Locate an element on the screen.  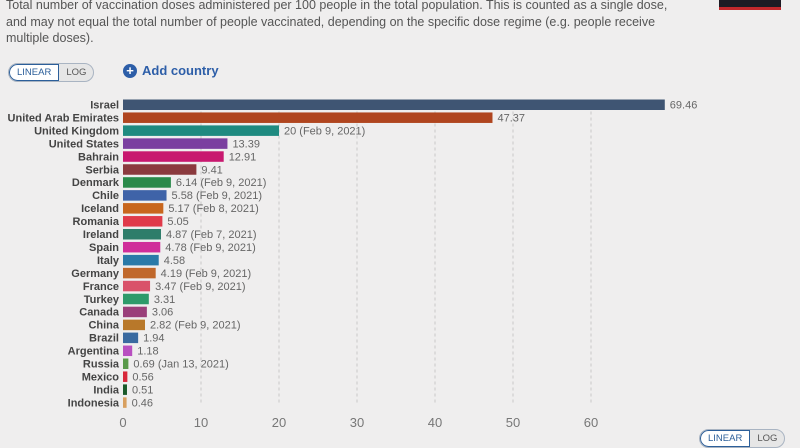
value-label: 9.41 is located at coordinates (211, 170).